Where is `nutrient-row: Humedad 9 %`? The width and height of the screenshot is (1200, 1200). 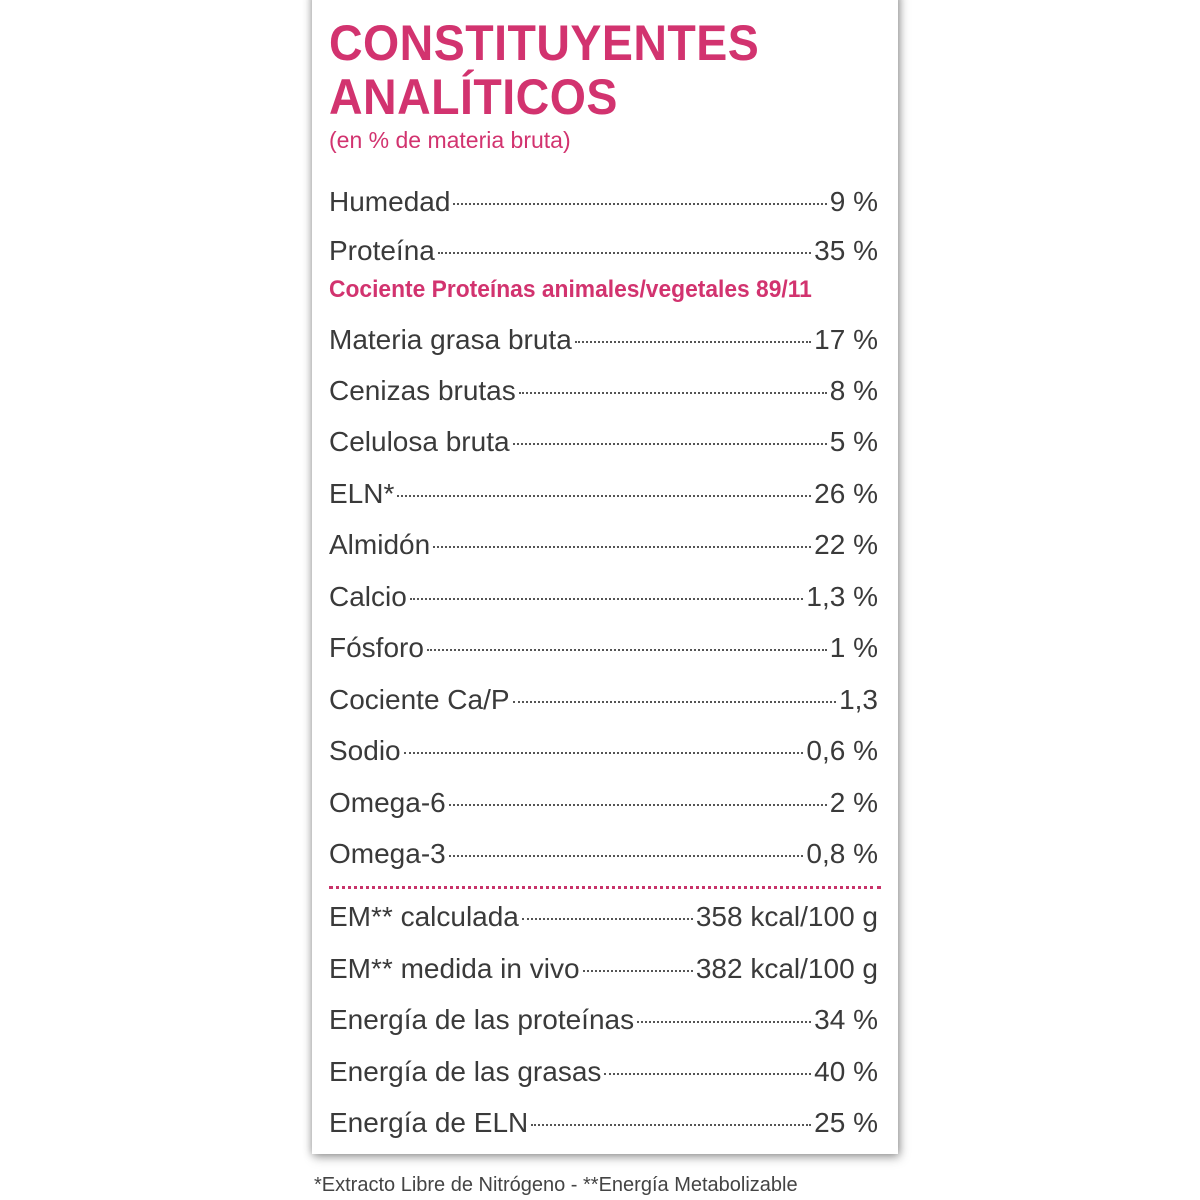
nutrient-row: Humedad 9 % is located at coordinates (603, 202).